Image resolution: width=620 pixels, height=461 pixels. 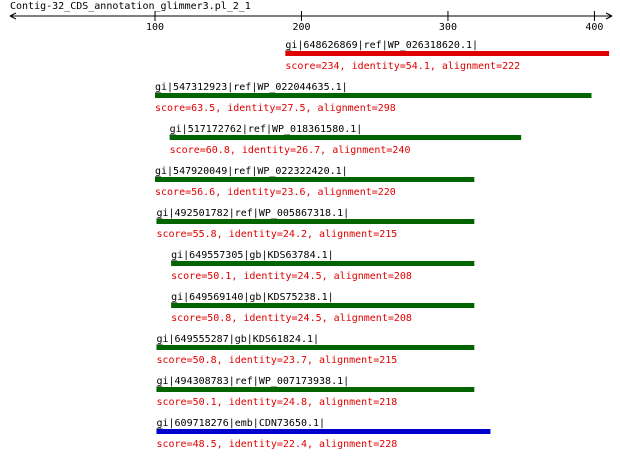 I want to click on hit-name: gi|609718276|emb|CDN73650.1|, so click(x=240, y=423).